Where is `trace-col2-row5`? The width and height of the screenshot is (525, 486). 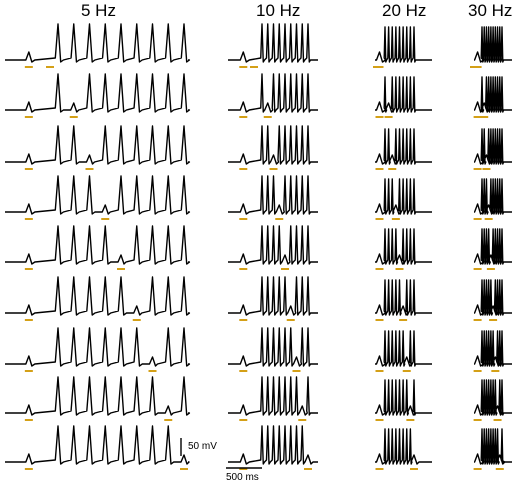 trace-col2-row5 is located at coordinates (273, 247).